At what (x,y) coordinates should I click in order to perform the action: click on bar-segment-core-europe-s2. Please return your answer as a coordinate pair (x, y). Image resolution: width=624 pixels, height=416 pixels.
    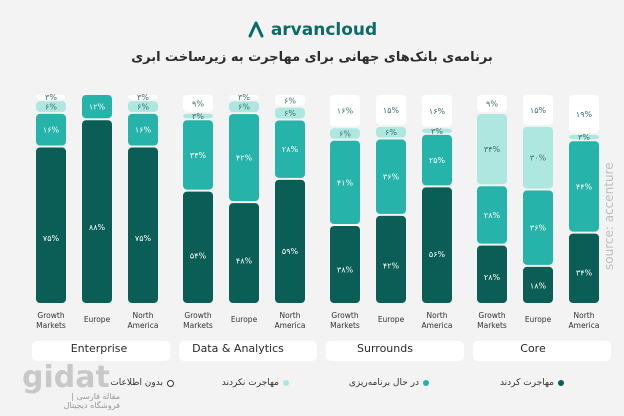
    Looking at the image, I should click on (538, 157).